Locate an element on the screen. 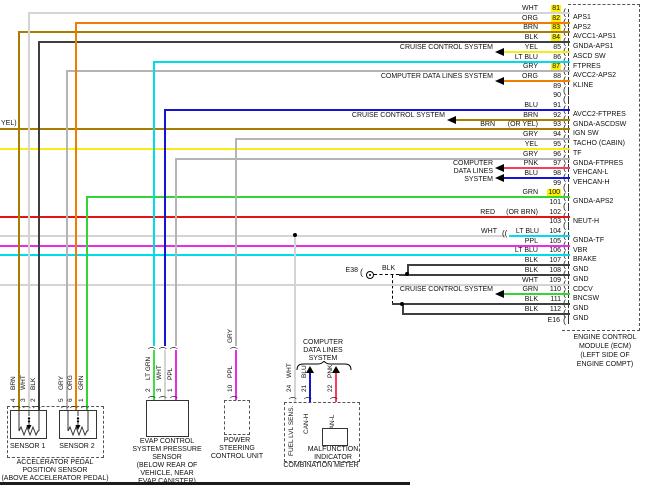  ecm-pin-name: GNDA-ASCDSW is located at coordinates (600, 124).